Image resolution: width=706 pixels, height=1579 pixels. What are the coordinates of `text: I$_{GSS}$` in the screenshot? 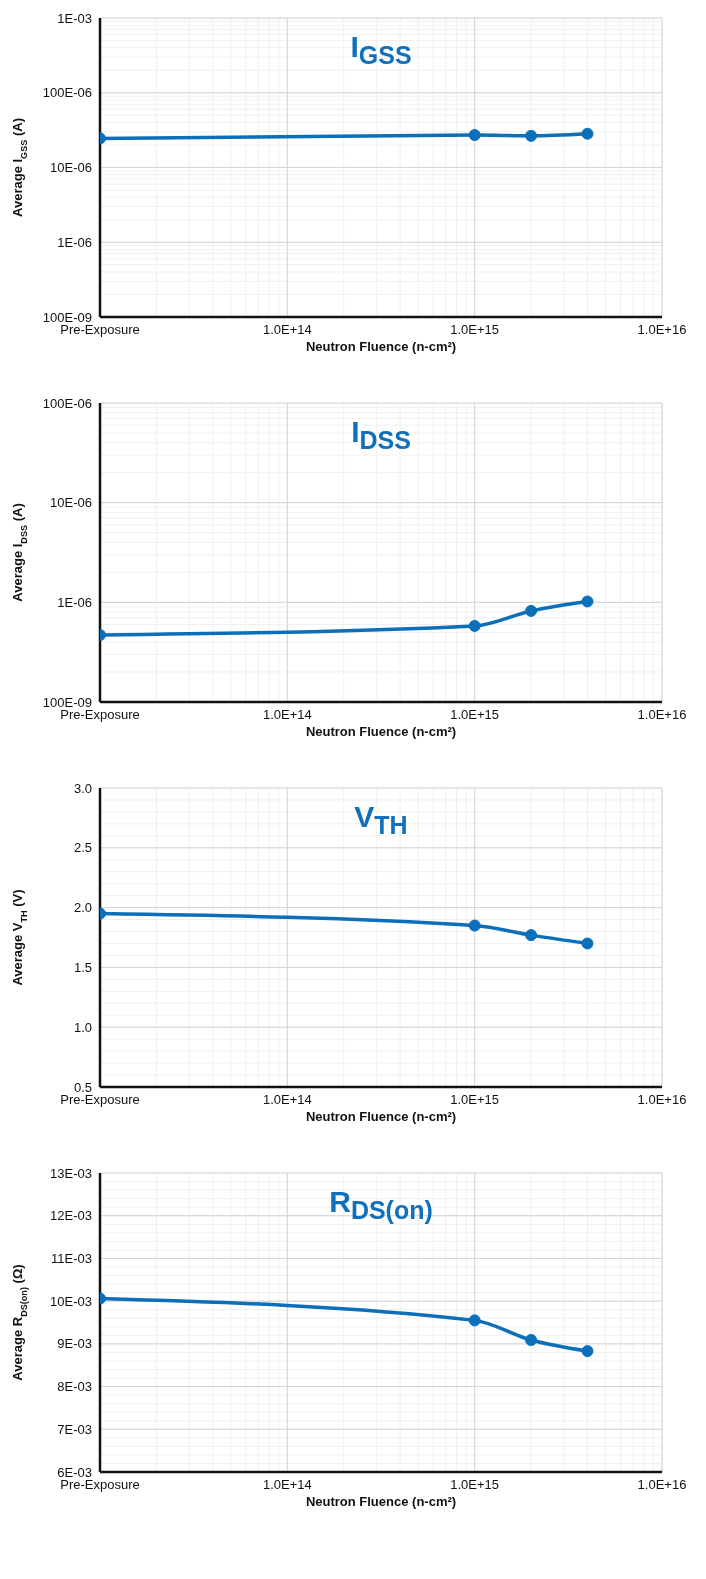 It's located at (381, 50).